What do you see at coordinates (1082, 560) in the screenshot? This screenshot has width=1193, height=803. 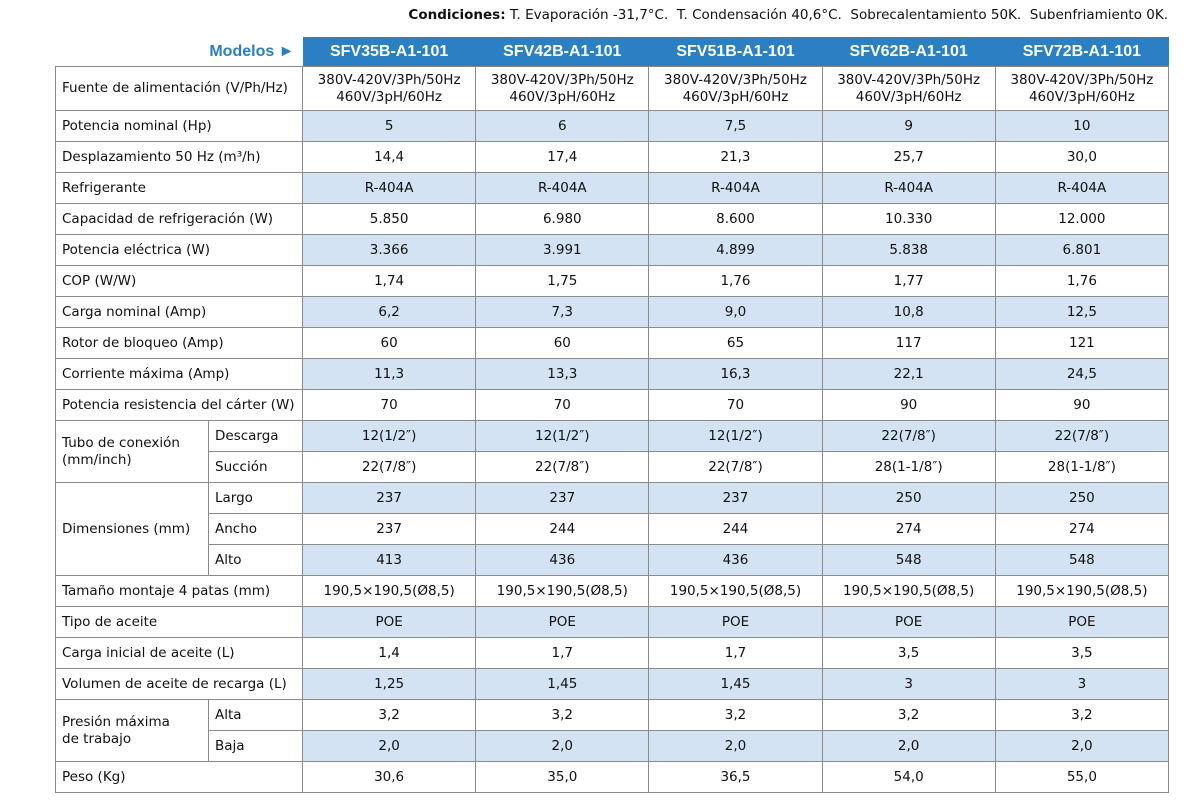 I see `value-cell: 548` at bounding box center [1082, 560].